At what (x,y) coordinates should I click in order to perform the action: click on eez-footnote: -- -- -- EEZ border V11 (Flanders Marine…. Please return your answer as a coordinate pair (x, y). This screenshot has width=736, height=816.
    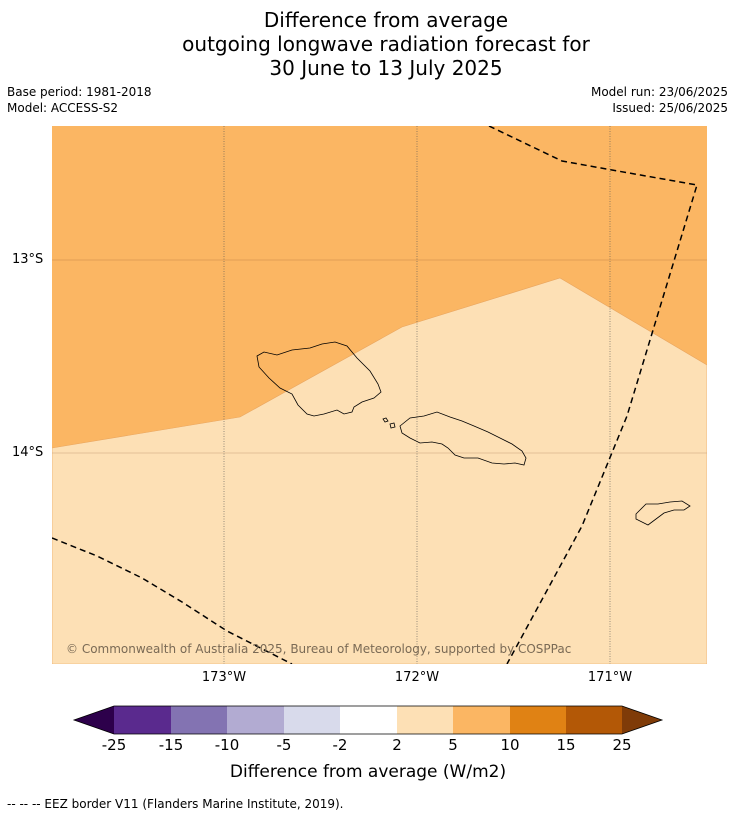
    Looking at the image, I should click on (175, 804).